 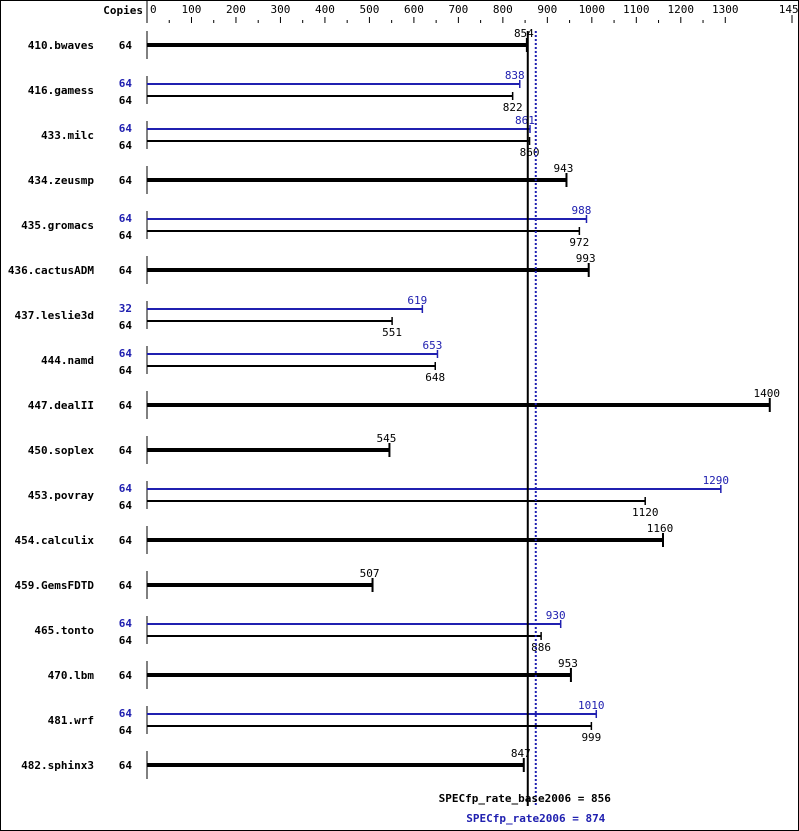 What do you see at coordinates (725, 9) in the screenshot?
I see `tick-label: 1300` at bounding box center [725, 9].